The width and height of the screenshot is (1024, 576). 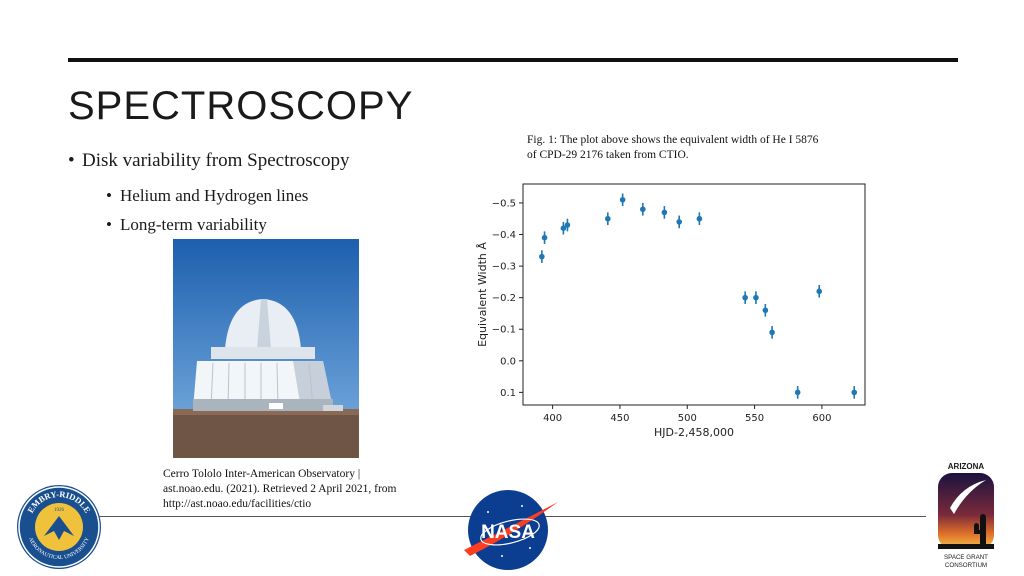 I want to click on x-tick-label: 550, so click(x=754, y=418).